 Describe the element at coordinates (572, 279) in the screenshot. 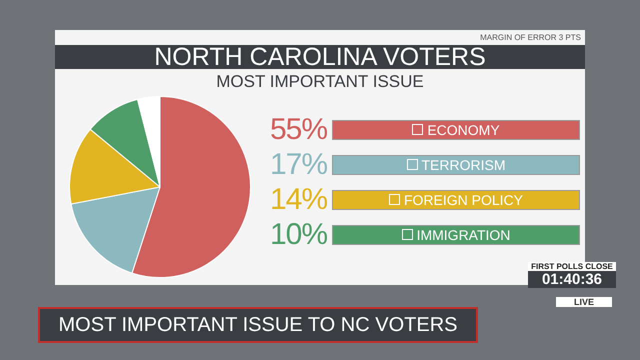

I see `text: 01:40:36` at that location.